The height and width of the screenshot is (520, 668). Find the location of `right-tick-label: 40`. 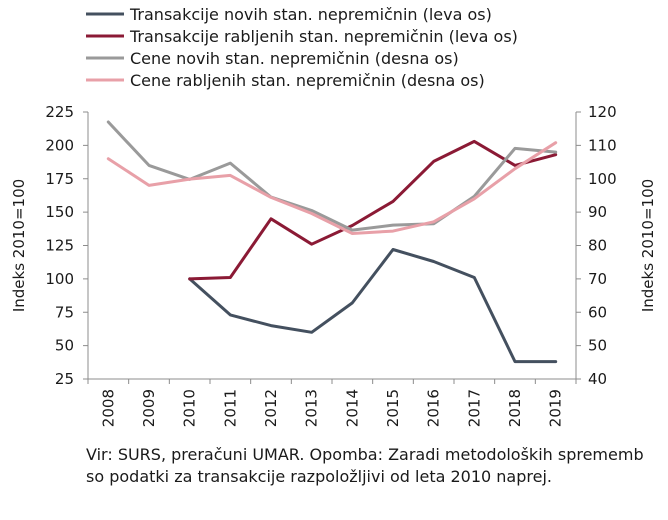

right-tick-label: 40 is located at coordinates (597, 379).